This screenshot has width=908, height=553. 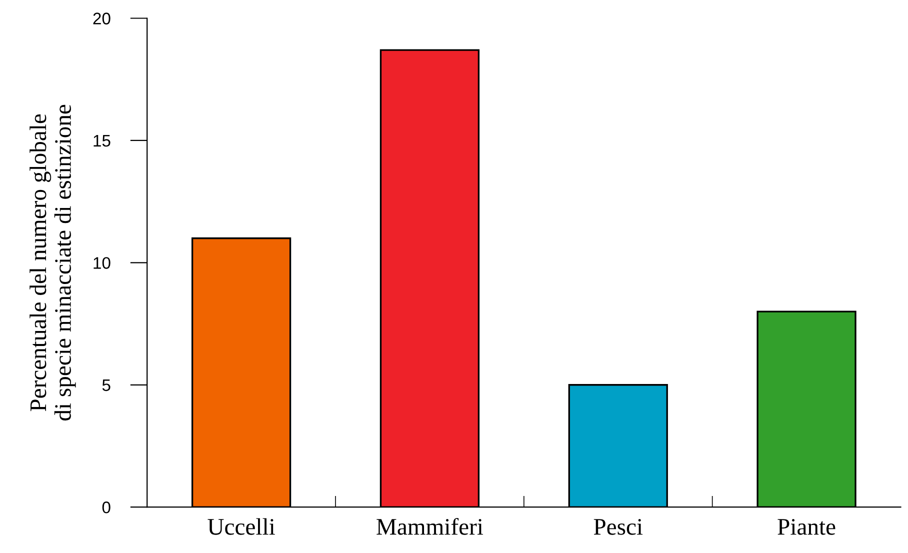 I want to click on y-tick-label: 5, so click(x=106, y=385).